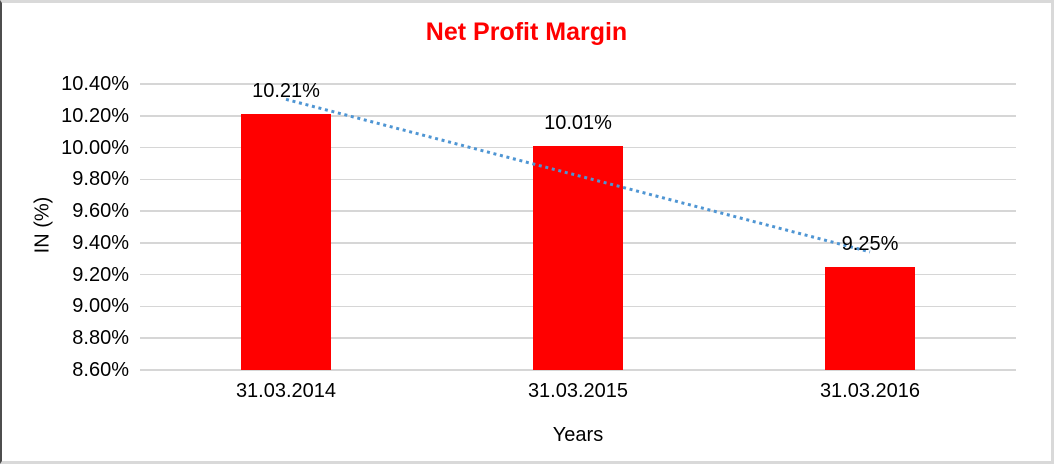 The image size is (1054, 464). What do you see at coordinates (100, 306) in the screenshot?
I see `y-tick-label: 9.00%` at bounding box center [100, 306].